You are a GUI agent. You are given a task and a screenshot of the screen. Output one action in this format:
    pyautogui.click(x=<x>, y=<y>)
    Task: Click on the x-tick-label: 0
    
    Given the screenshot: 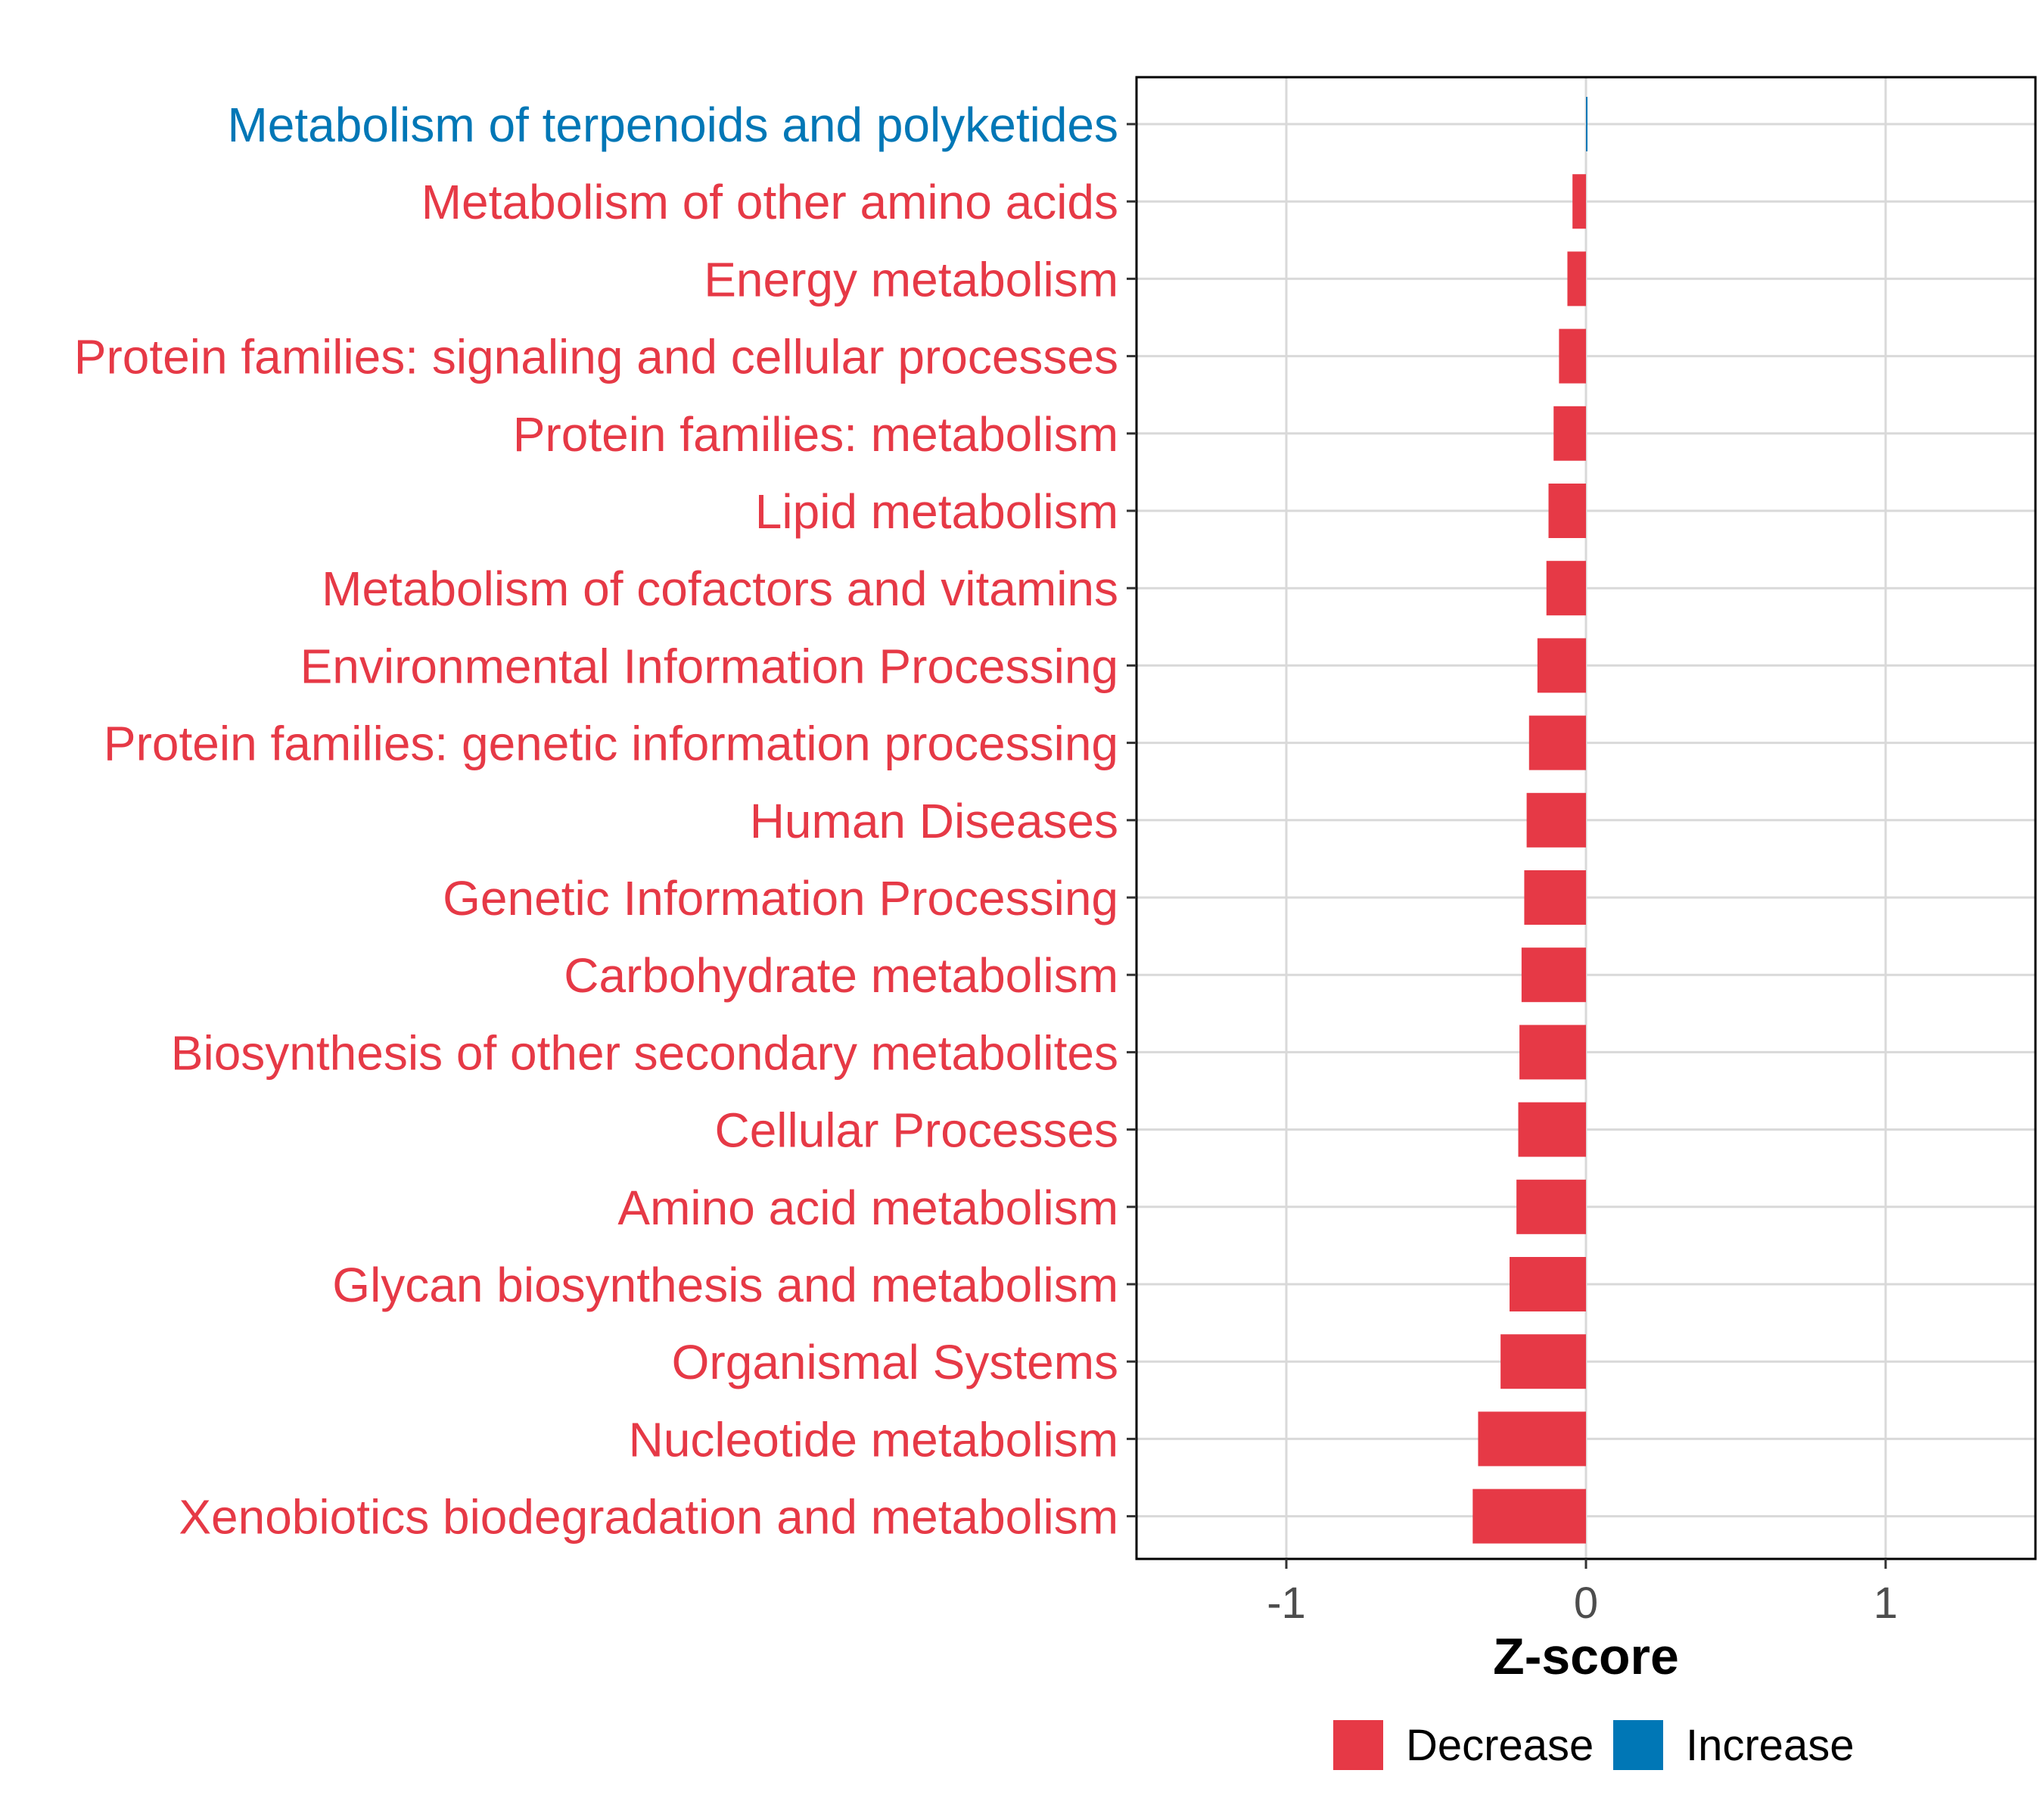 What is the action you would take?
    pyautogui.click(x=1586, y=1603)
    